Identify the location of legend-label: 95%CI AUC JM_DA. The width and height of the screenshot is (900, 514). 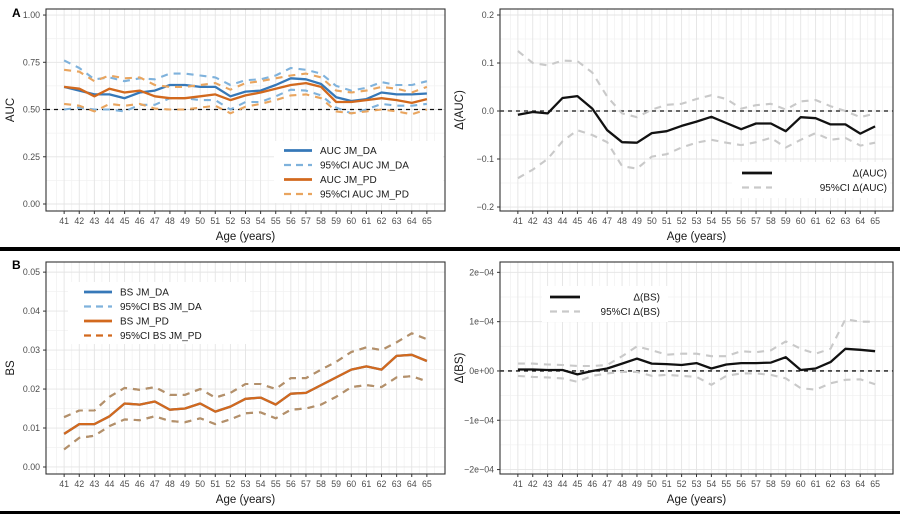
(364, 166).